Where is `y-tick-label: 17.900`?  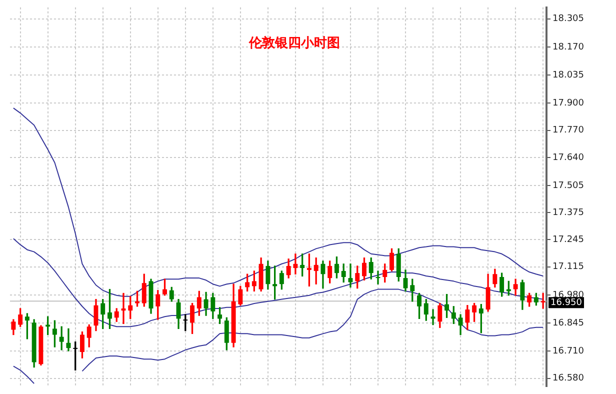
y-tick-label: 17.900 is located at coordinates (568, 103).